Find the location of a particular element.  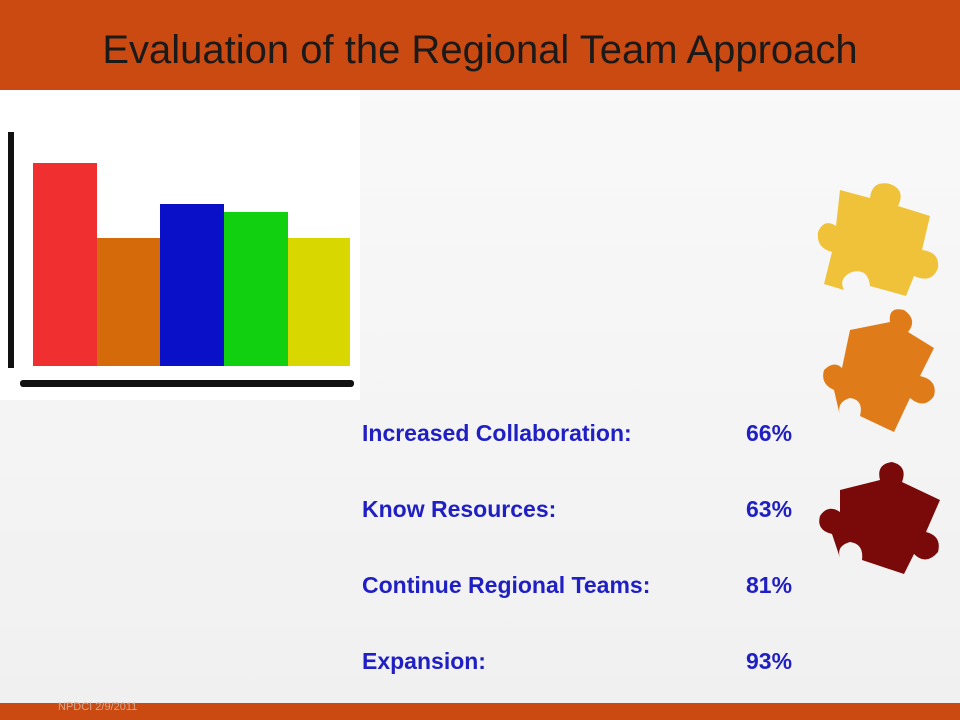

item-value: 93% is located at coordinates (769, 661).